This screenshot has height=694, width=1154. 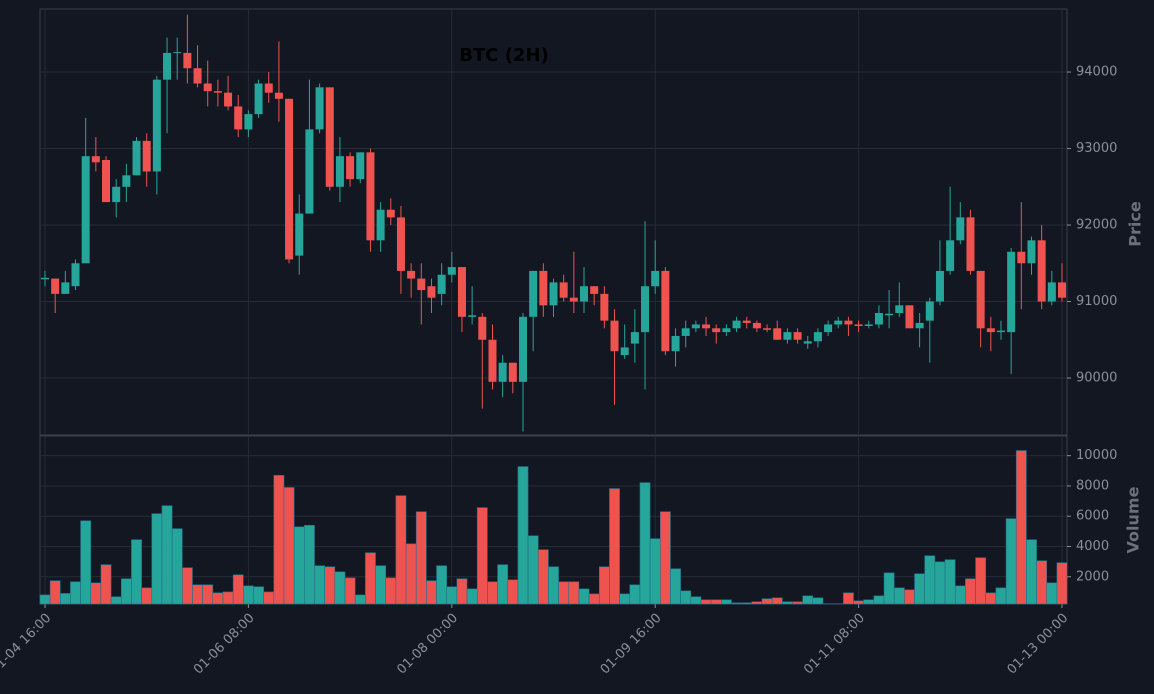 What do you see at coordinates (1092, 485) in the screenshot?
I see `volume-tick-label: 8000` at bounding box center [1092, 485].